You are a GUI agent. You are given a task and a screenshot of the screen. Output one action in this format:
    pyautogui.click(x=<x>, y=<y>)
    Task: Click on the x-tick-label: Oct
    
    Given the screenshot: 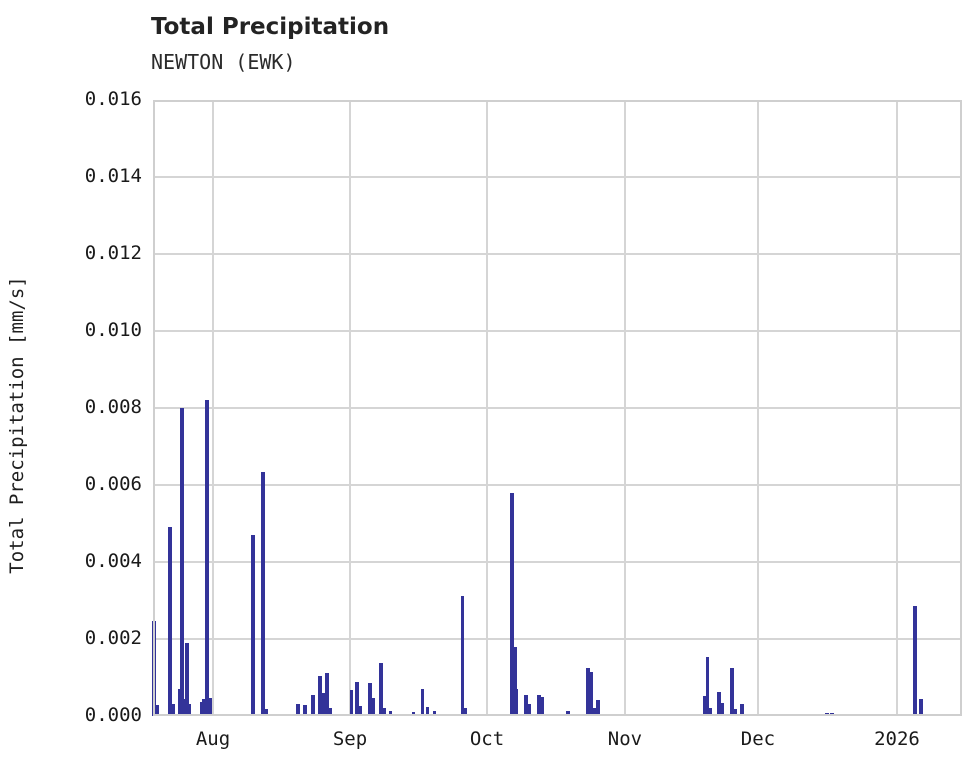 What is the action you would take?
    pyautogui.click(x=487, y=739)
    